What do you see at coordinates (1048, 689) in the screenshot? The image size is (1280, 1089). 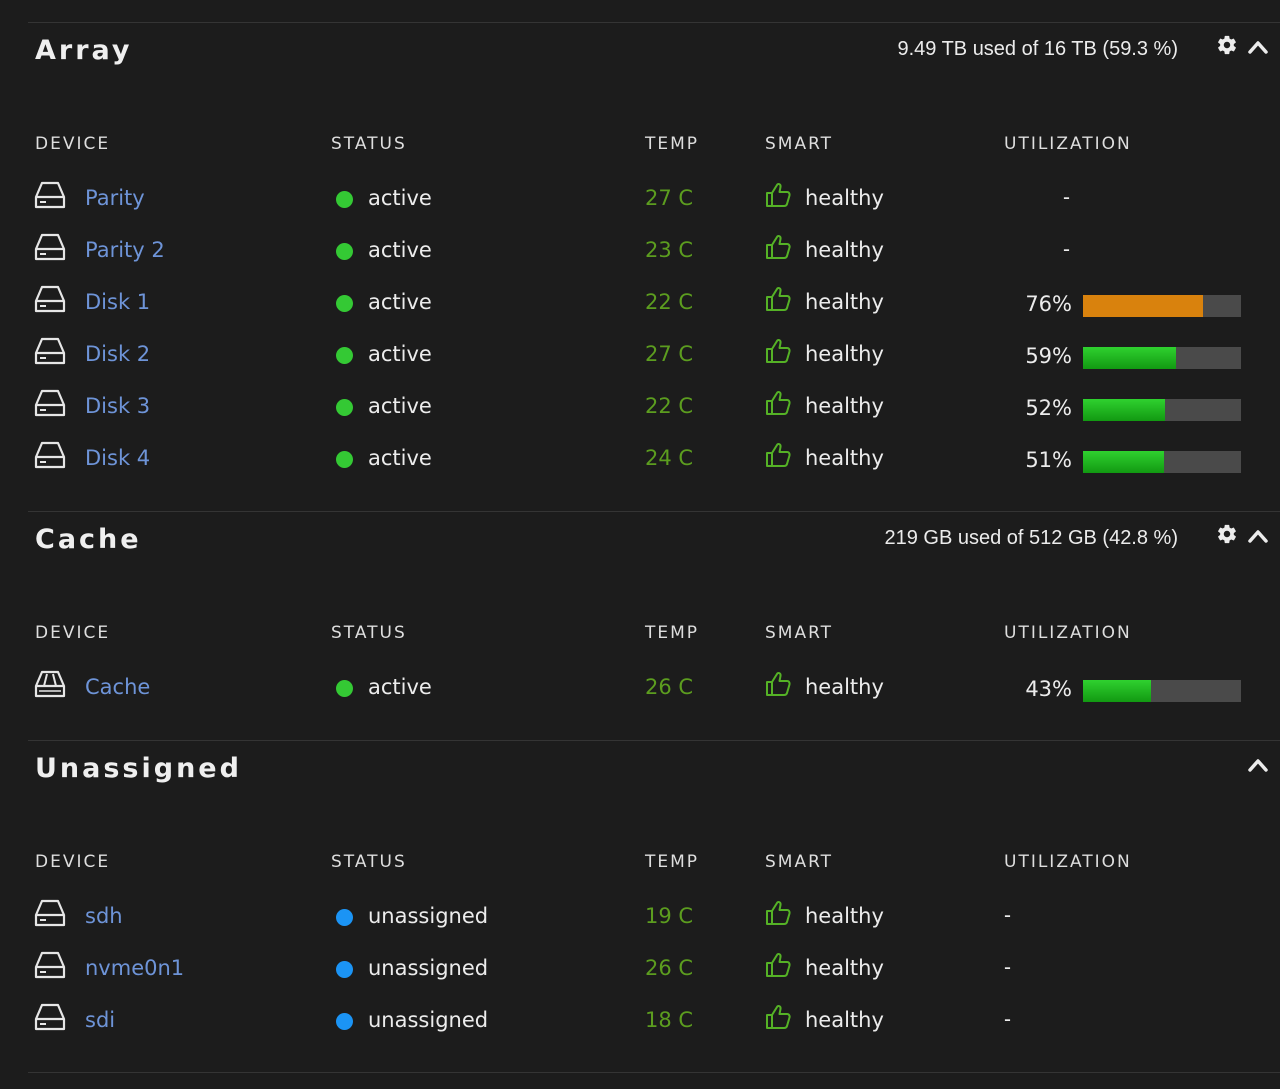 I see `utilization-percent: 43%` at bounding box center [1048, 689].